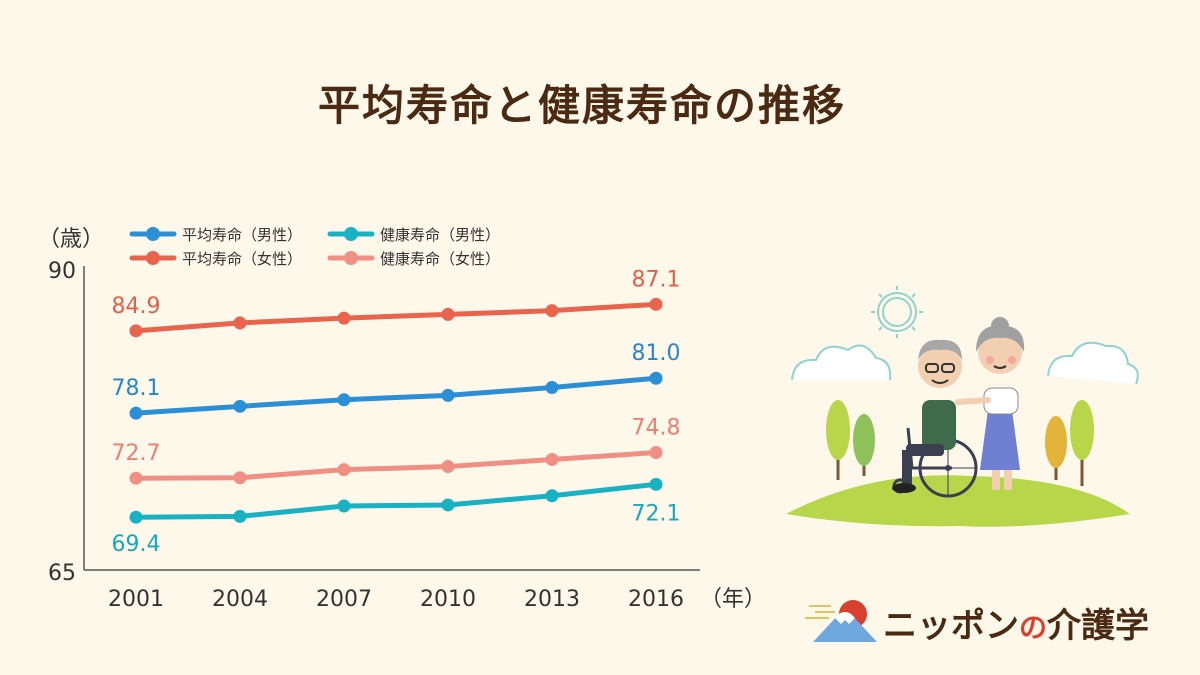 Image resolution: width=1200 pixels, height=675 pixels. Describe the element at coordinates (242, 259) in the screenshot. I see `legend-label: 平均寿命（女性）` at that location.